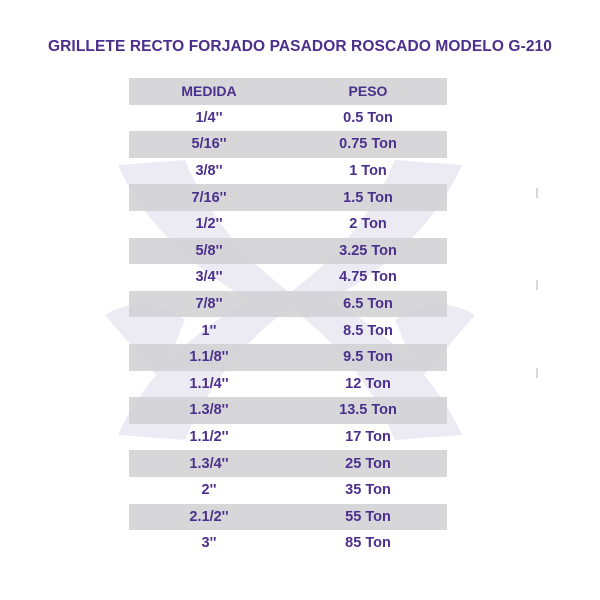 This screenshot has height=600, width=600. Describe the element at coordinates (368, 437) in the screenshot. I see `cell-peso: 17 Ton` at that location.